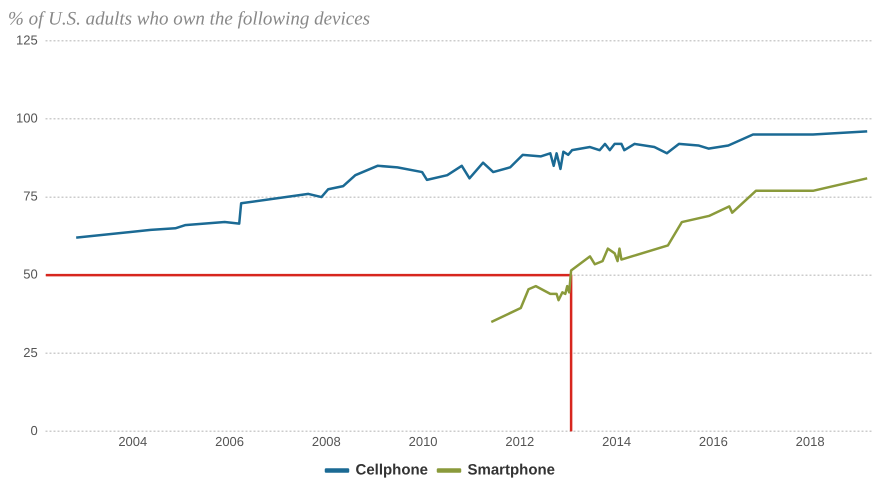 The height and width of the screenshot is (496, 891). Describe the element at coordinates (30, 274) in the screenshot. I see `y-tick-label: 50` at that location.